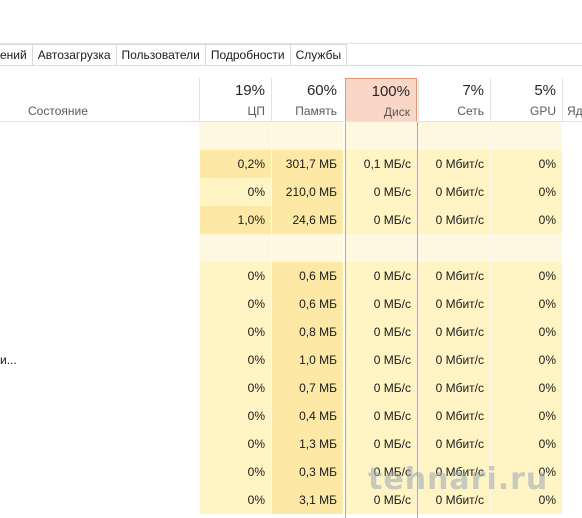 The height and width of the screenshot is (518, 582). What do you see at coordinates (542, 111) in the screenshot?
I see `gpu-label: GPU` at bounding box center [542, 111].